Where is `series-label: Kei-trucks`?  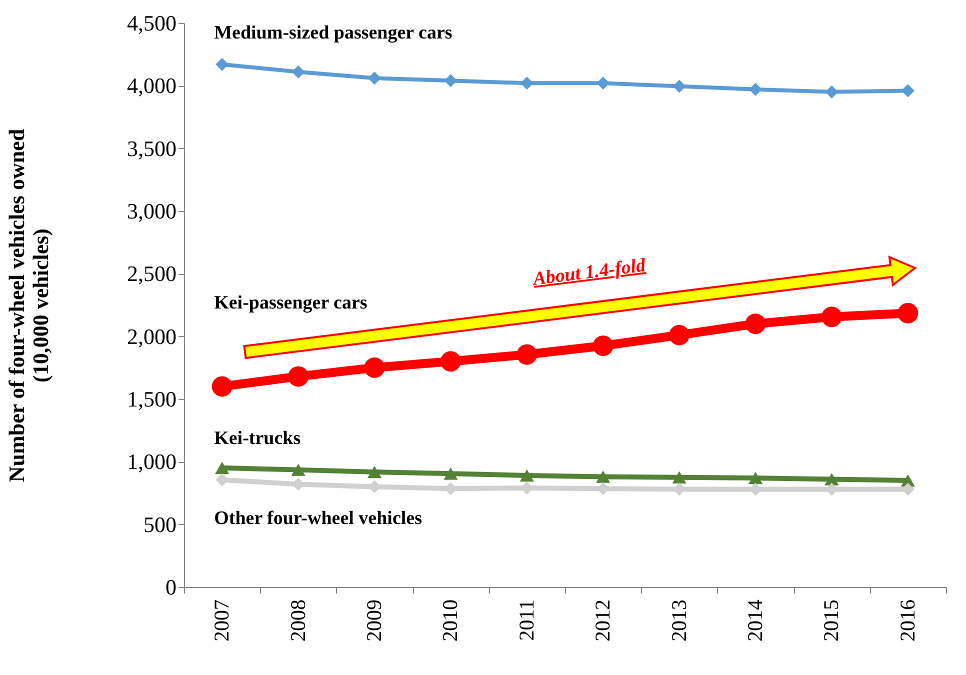
series-label: Kei-trucks is located at coordinates (257, 438).